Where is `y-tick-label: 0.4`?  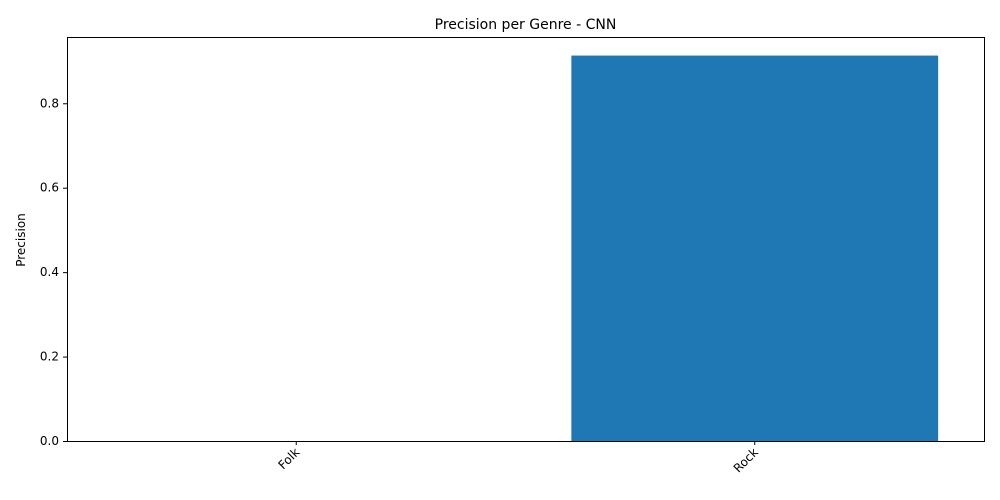 y-tick-label: 0.4 is located at coordinates (49, 272).